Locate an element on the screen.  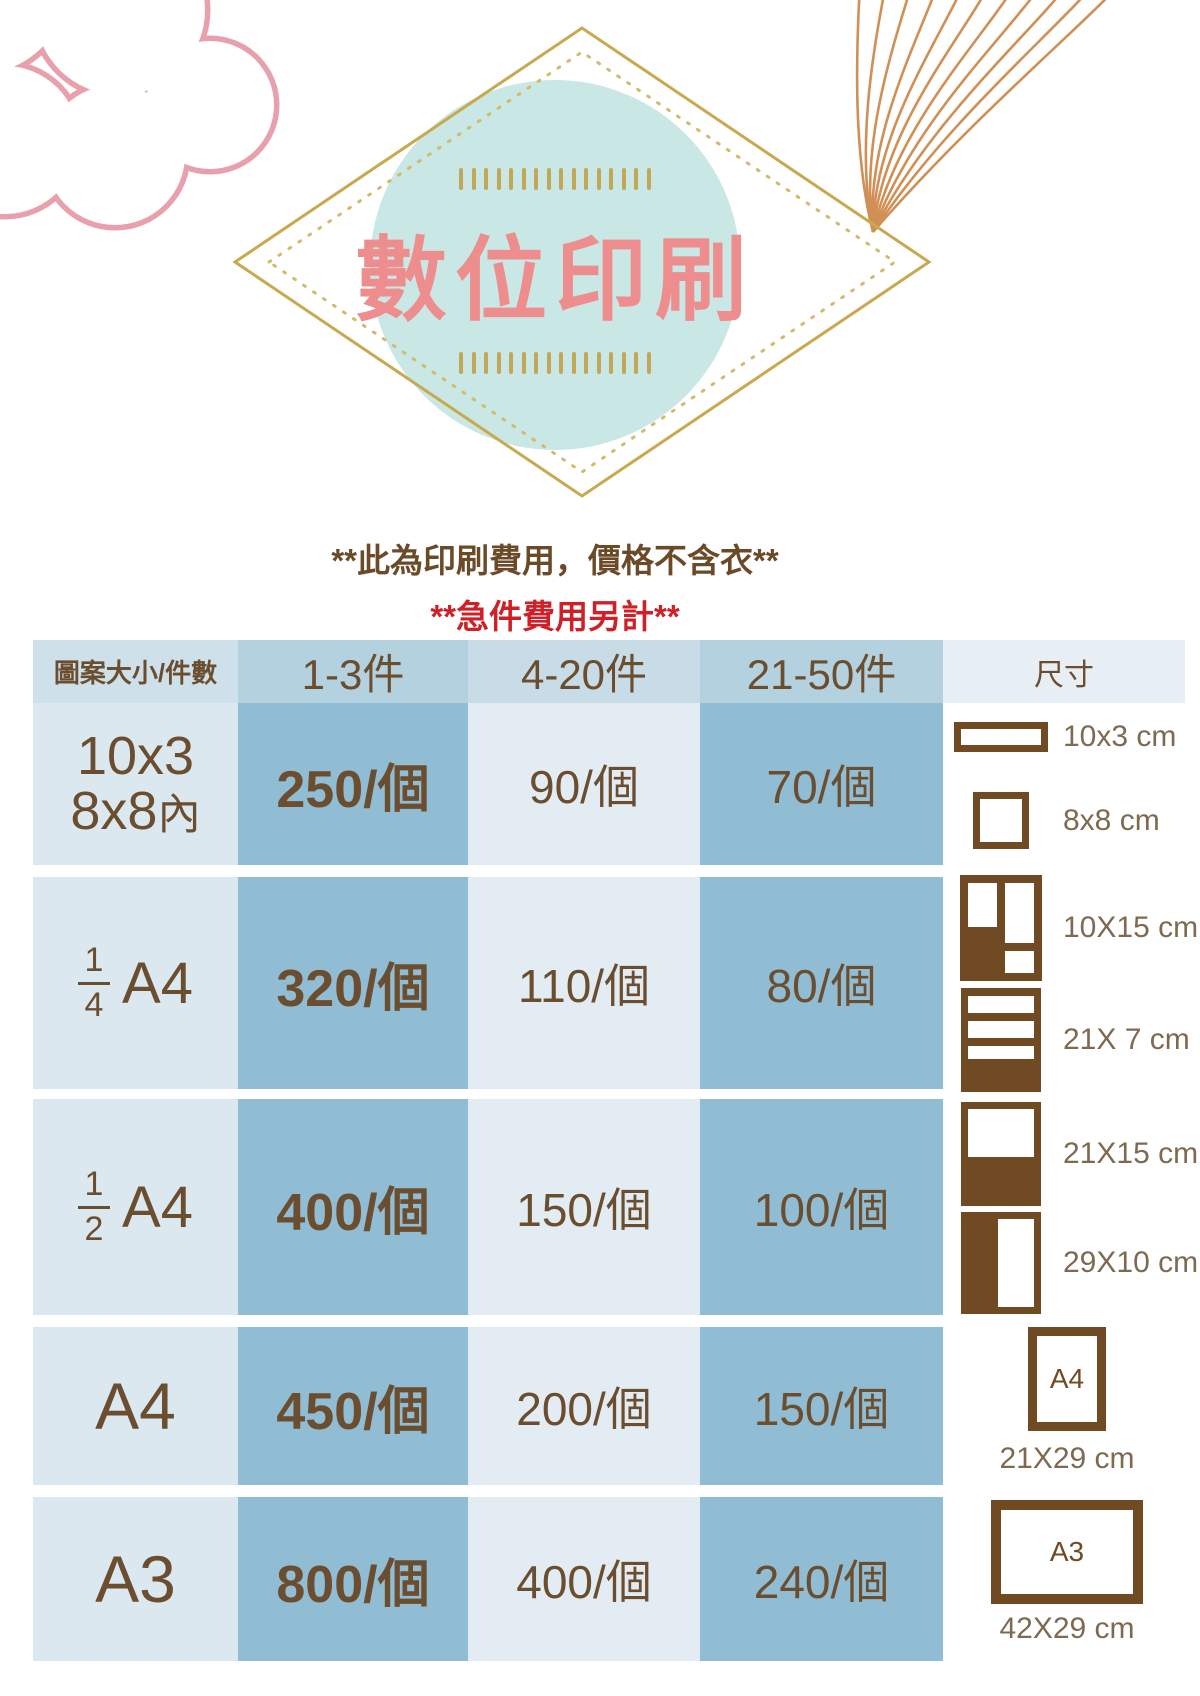
price-10x3-1-3: 250/個 is located at coordinates (353, 784).